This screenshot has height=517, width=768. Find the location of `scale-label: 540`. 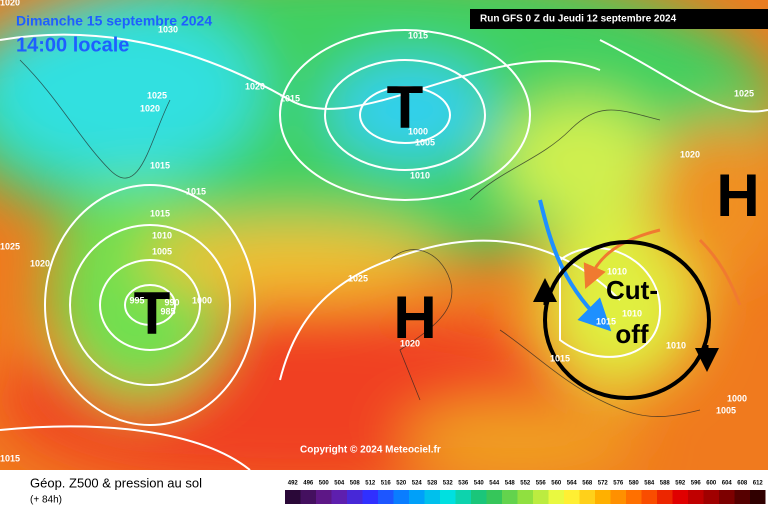

scale-label: 540 is located at coordinates (479, 484).